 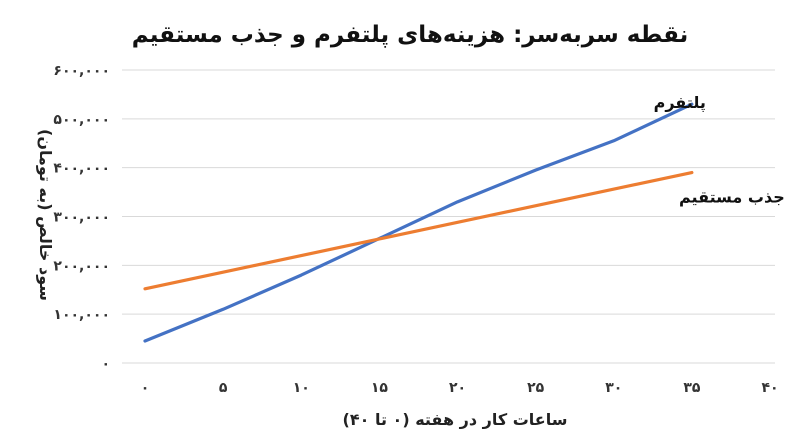 I want to click on x-tick-label: ۱۵, so click(x=380, y=388).